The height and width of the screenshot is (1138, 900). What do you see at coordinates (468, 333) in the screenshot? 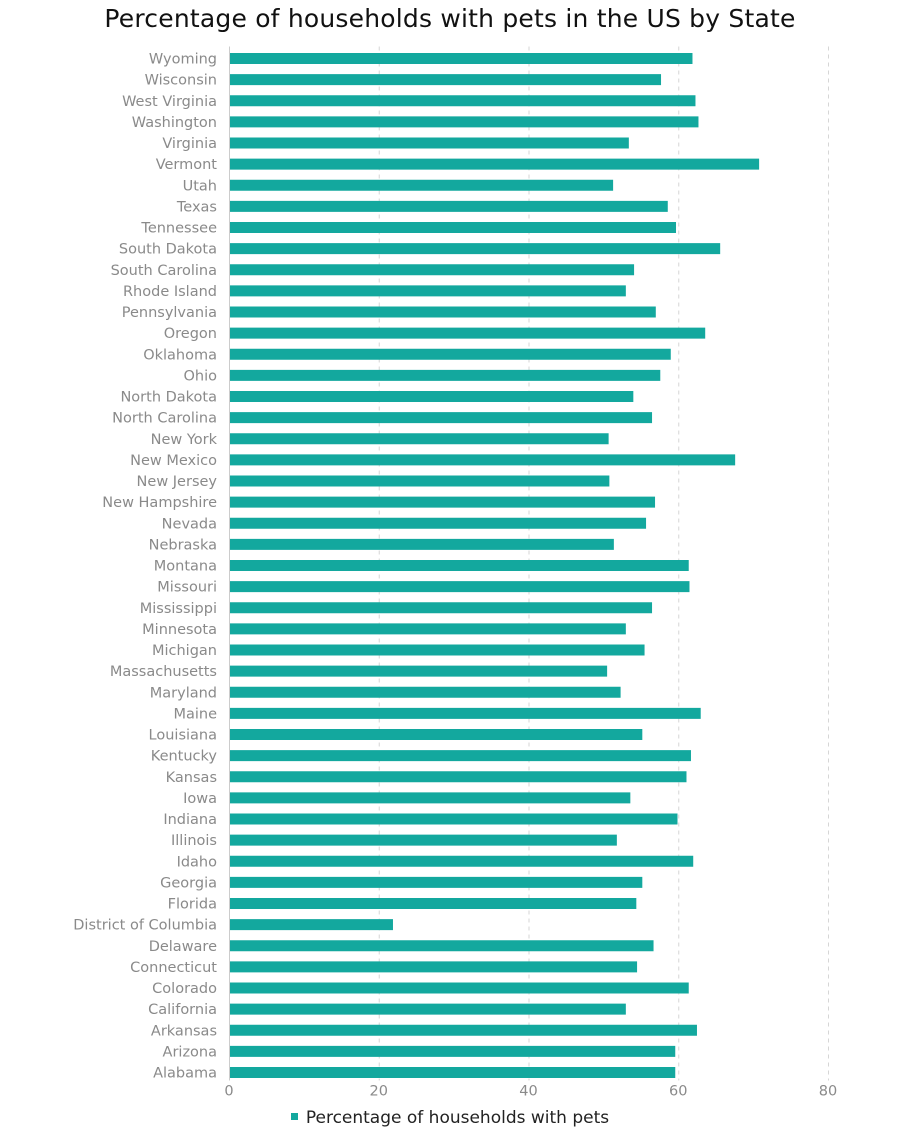
I see `bar-oregon` at bounding box center [468, 333].